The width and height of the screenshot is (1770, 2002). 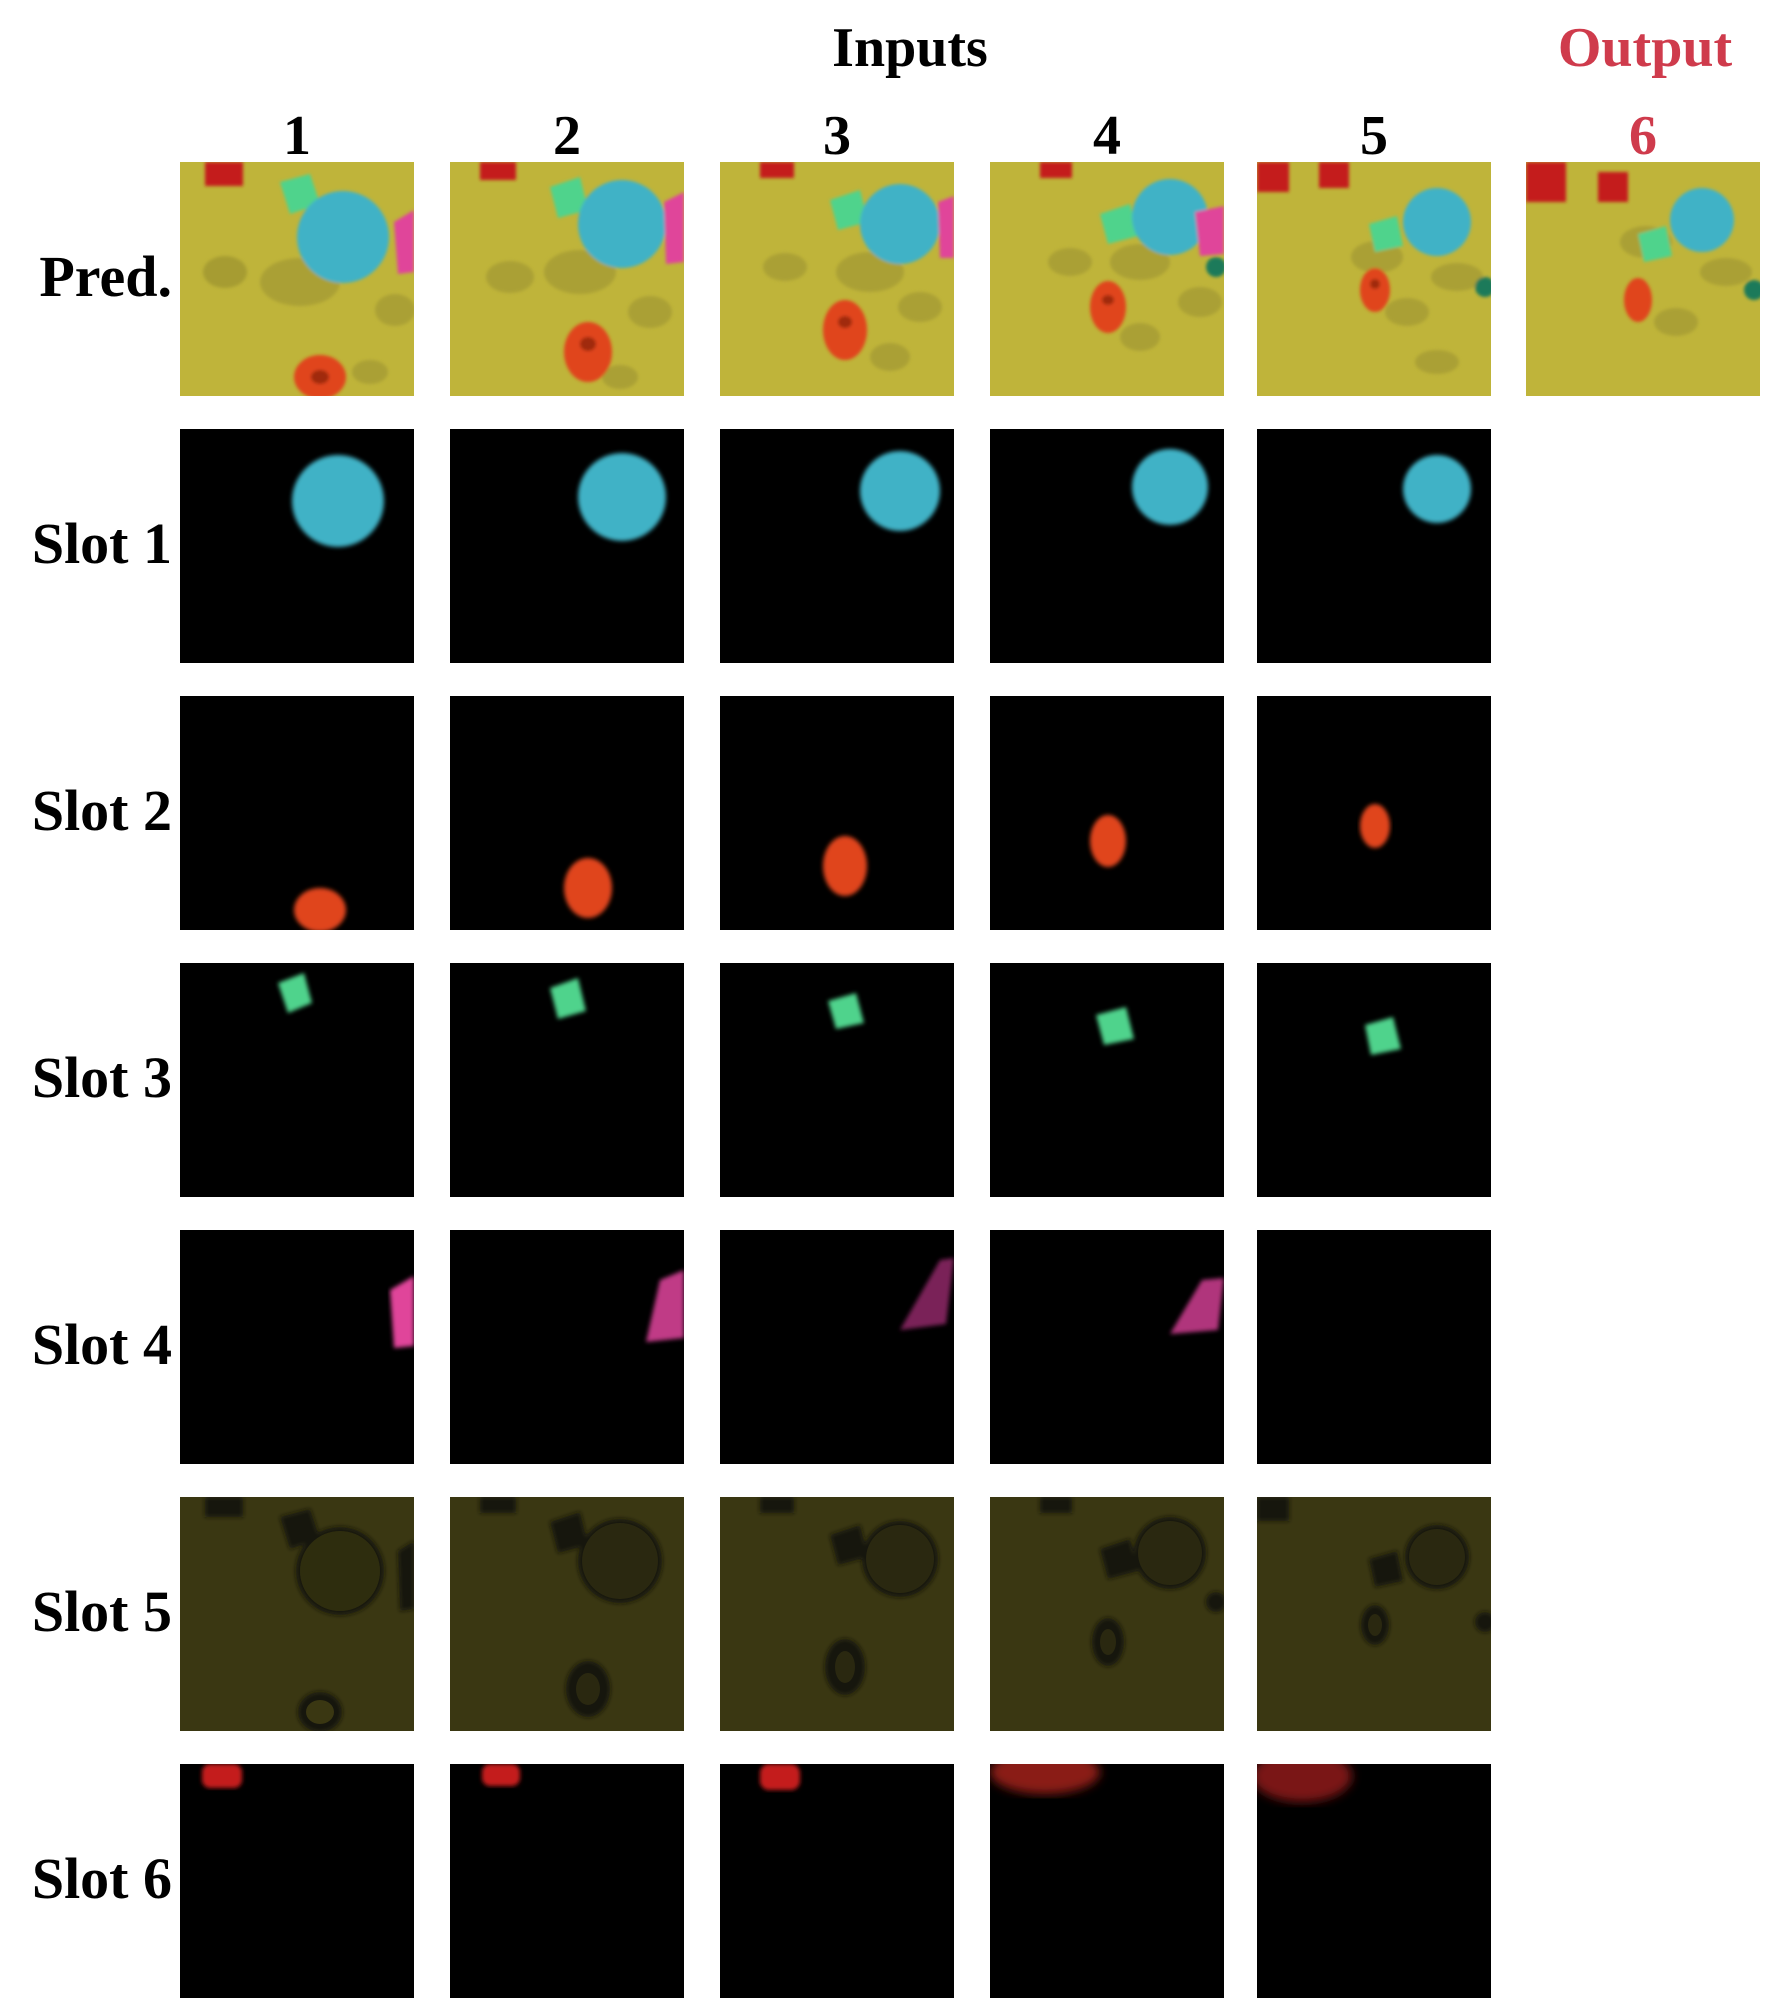 I want to click on column-number-4: 4, so click(x=1107, y=136).